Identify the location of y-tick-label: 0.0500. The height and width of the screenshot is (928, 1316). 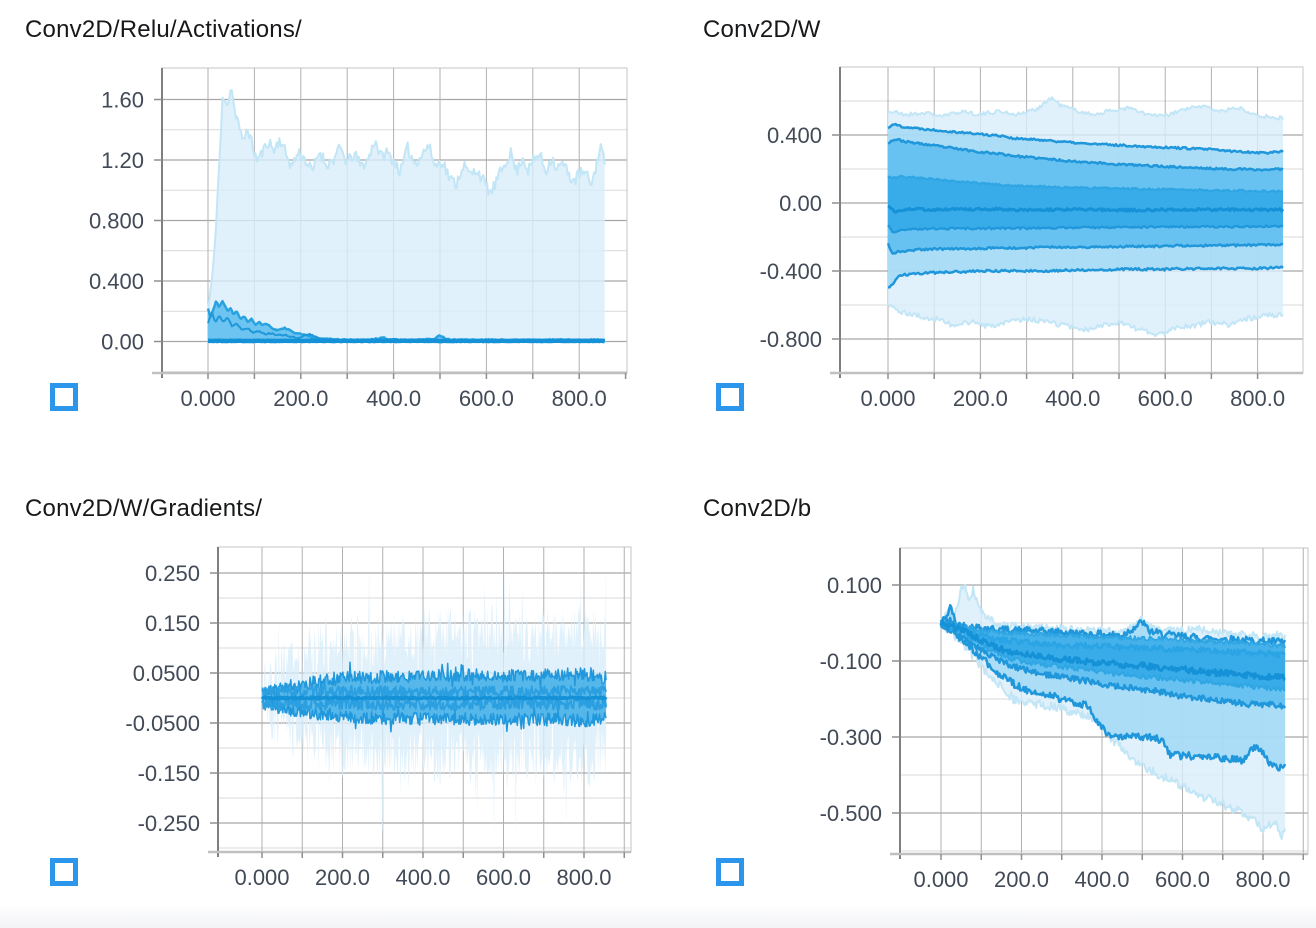
(166, 673).